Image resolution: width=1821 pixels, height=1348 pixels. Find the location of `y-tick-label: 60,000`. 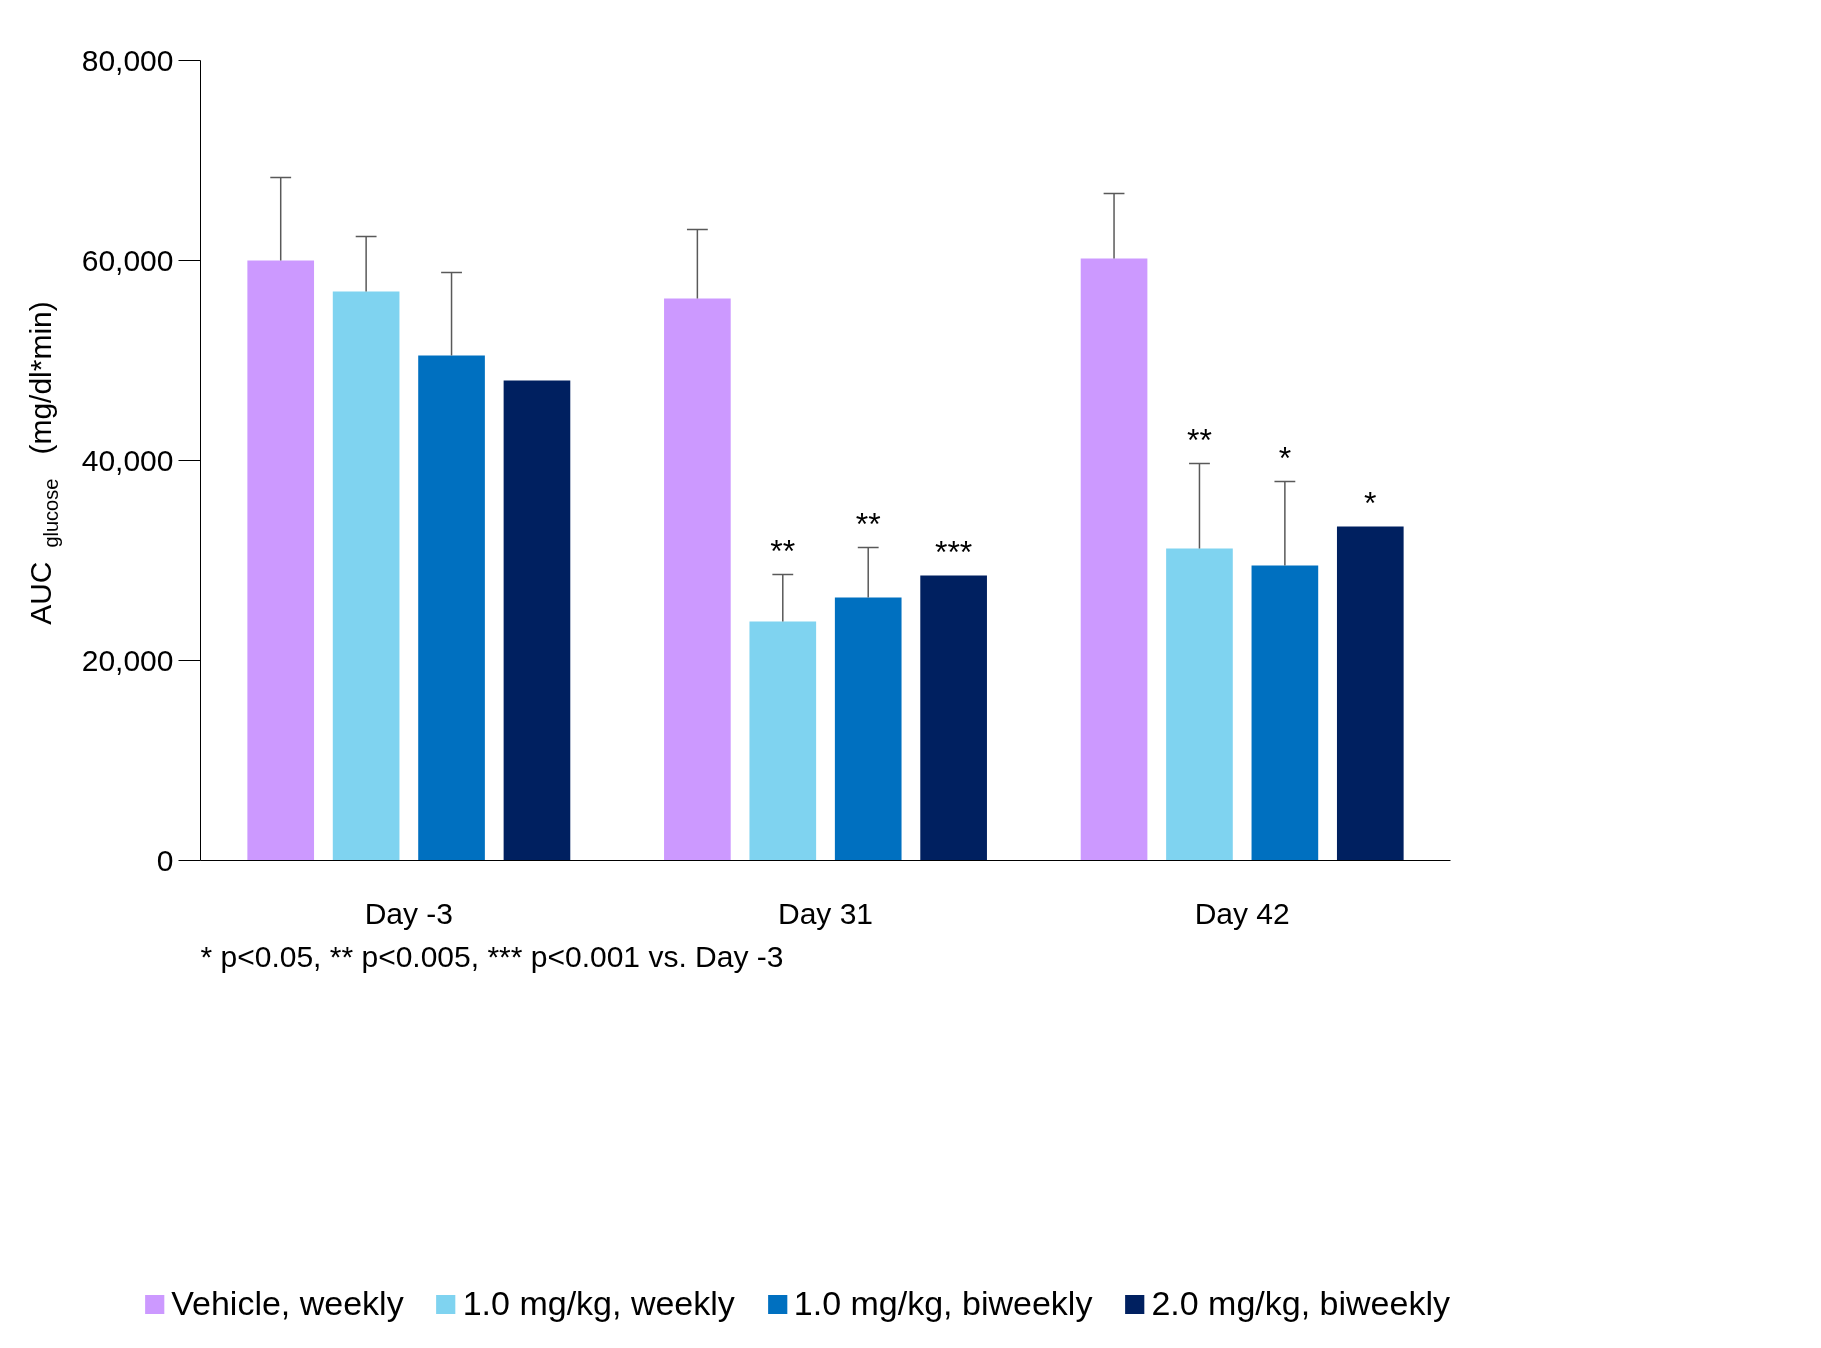

y-tick-label: 60,000 is located at coordinates (127, 260).